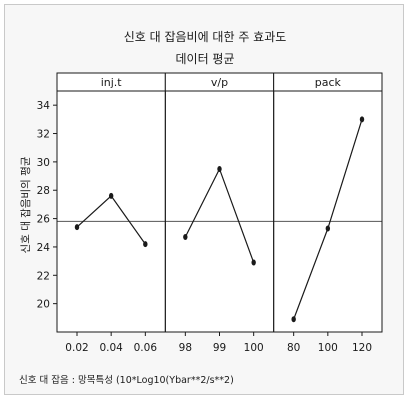  Describe the element at coordinates (204, 59) in the screenshot. I see `chart-subtitle: 데이터 평균` at that location.